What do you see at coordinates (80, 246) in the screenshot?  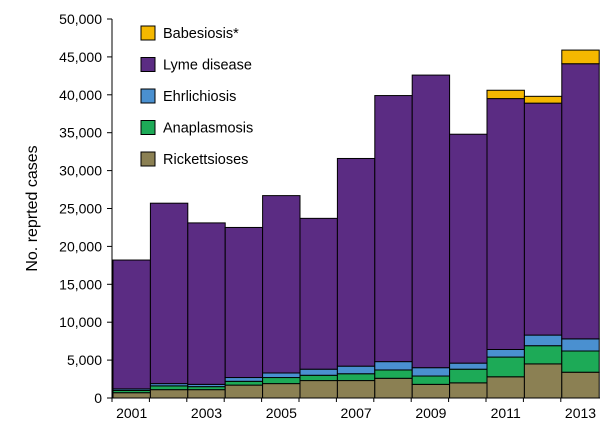 I see `y-tick-label: 20,000` at bounding box center [80, 246].